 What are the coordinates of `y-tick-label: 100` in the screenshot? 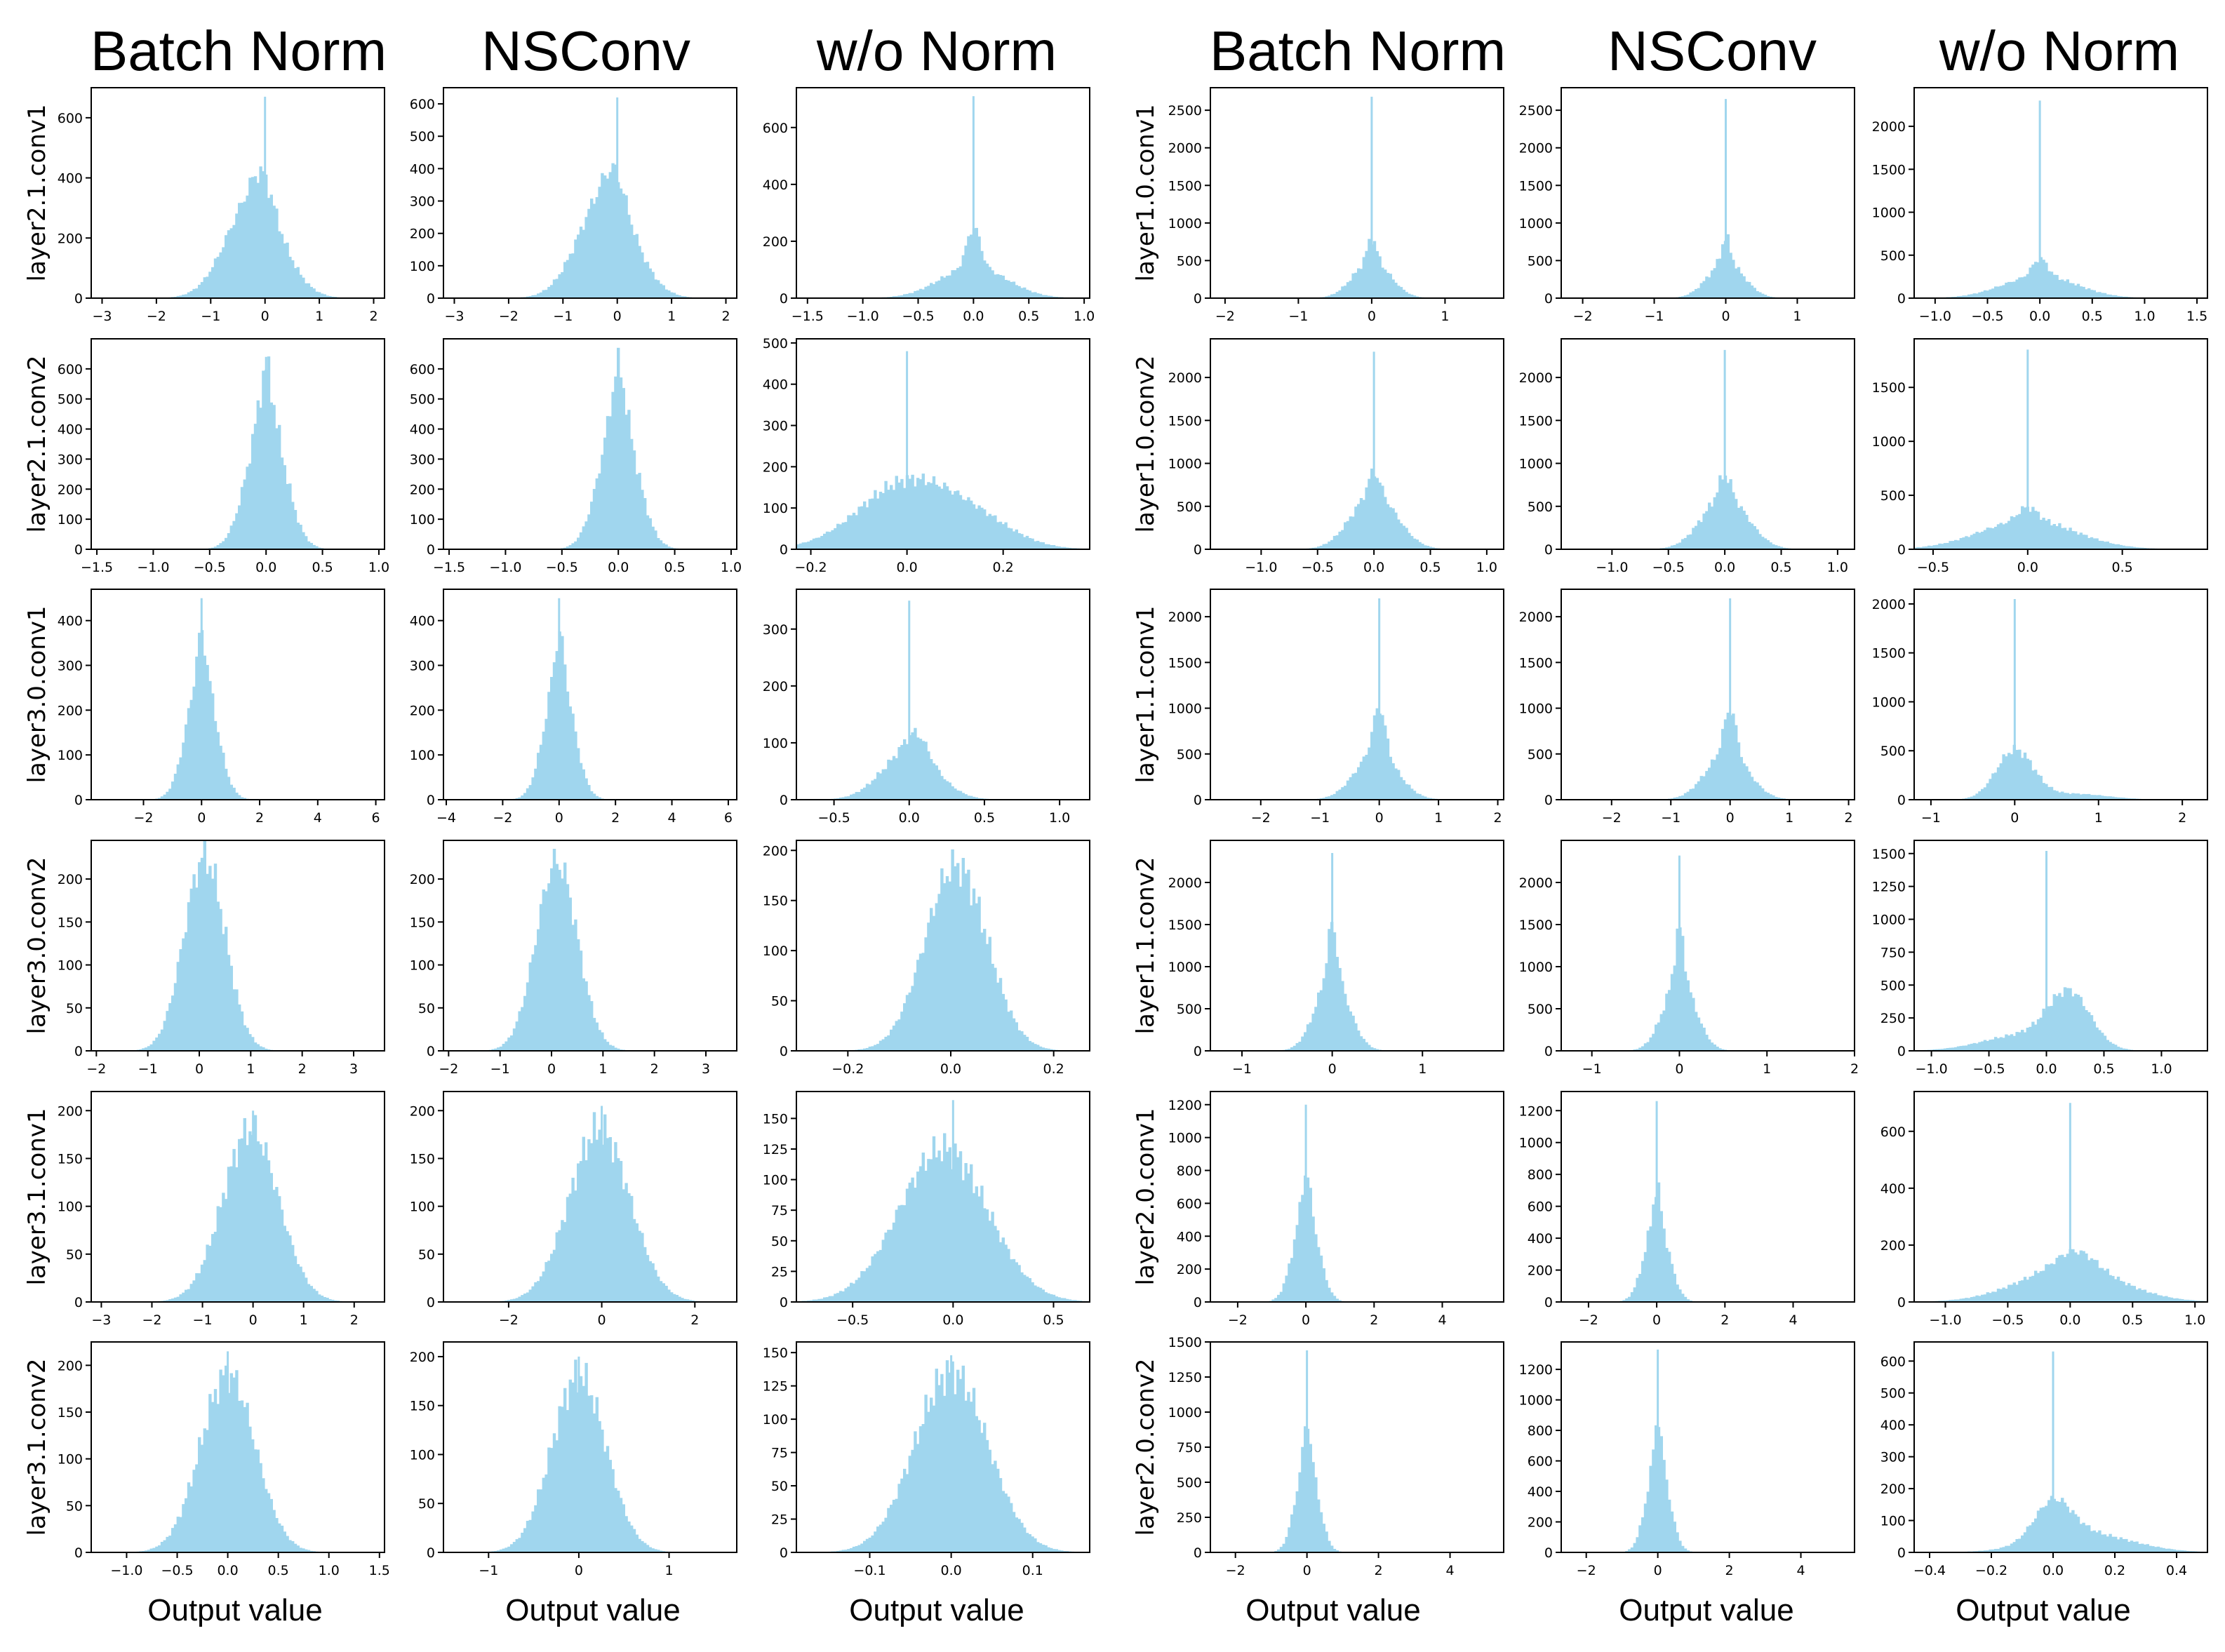 It's located at (775, 1180).